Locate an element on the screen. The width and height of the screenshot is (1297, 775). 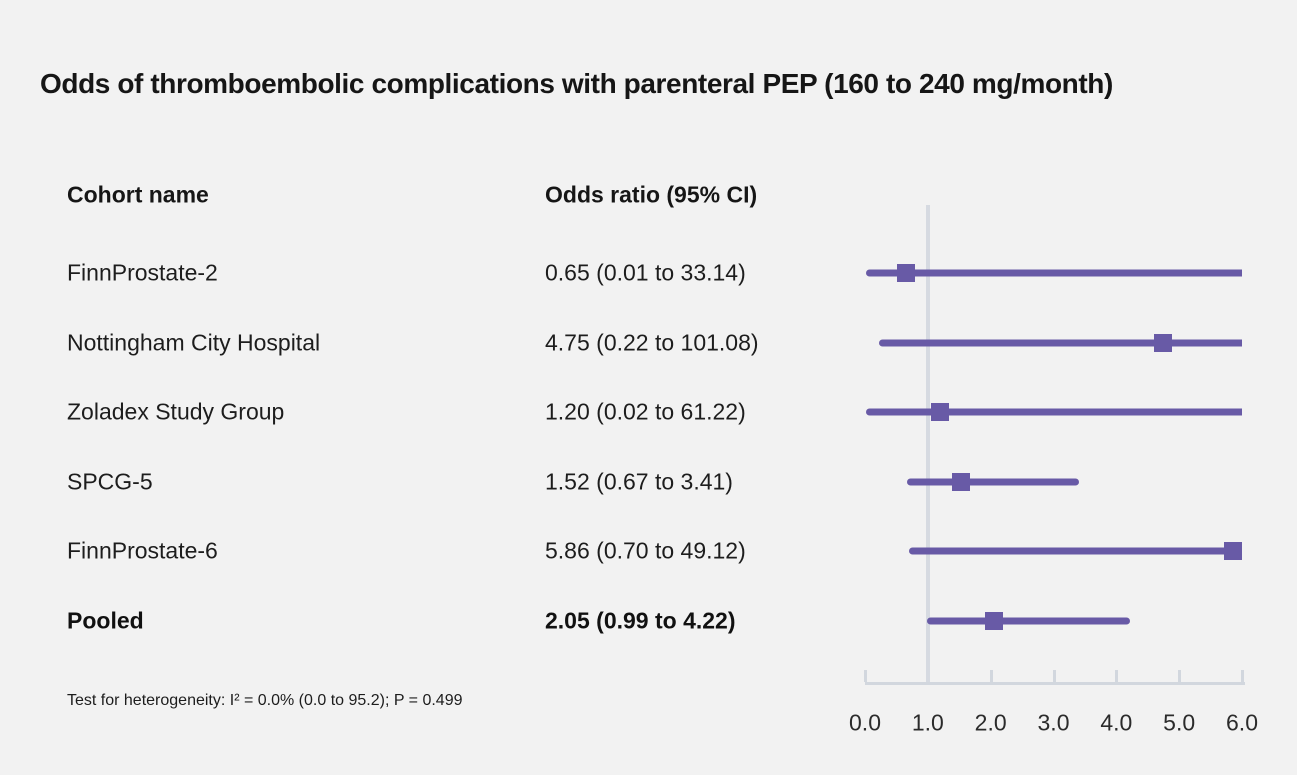
axis-tick-label: 0.0 is located at coordinates (865, 722).